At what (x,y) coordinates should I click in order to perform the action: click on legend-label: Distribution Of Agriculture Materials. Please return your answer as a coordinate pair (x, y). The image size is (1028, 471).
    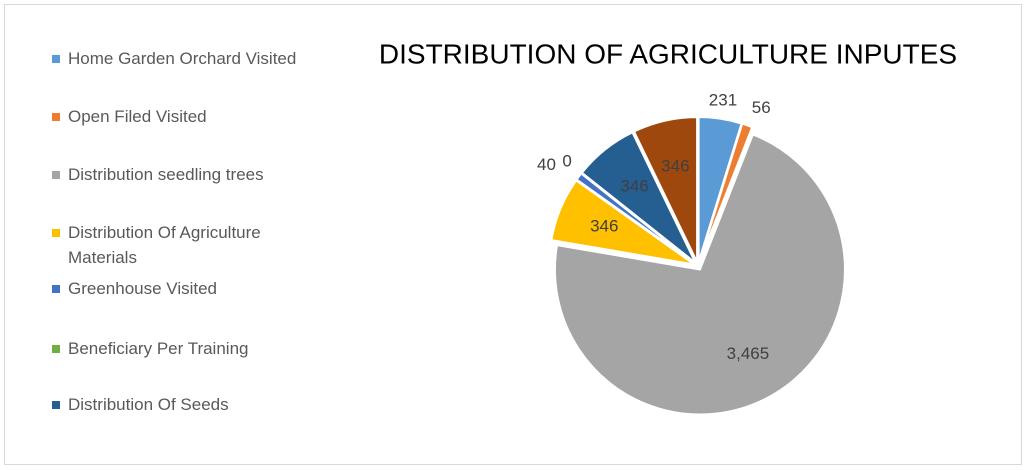
    Looking at the image, I should click on (164, 245).